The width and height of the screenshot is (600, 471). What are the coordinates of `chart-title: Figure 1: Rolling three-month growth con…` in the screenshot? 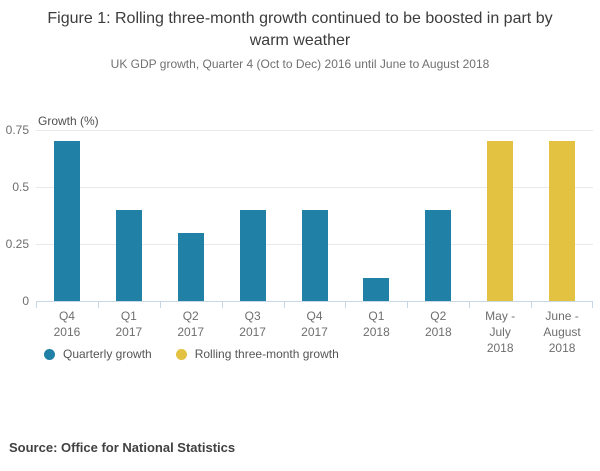 It's located at (300, 30).